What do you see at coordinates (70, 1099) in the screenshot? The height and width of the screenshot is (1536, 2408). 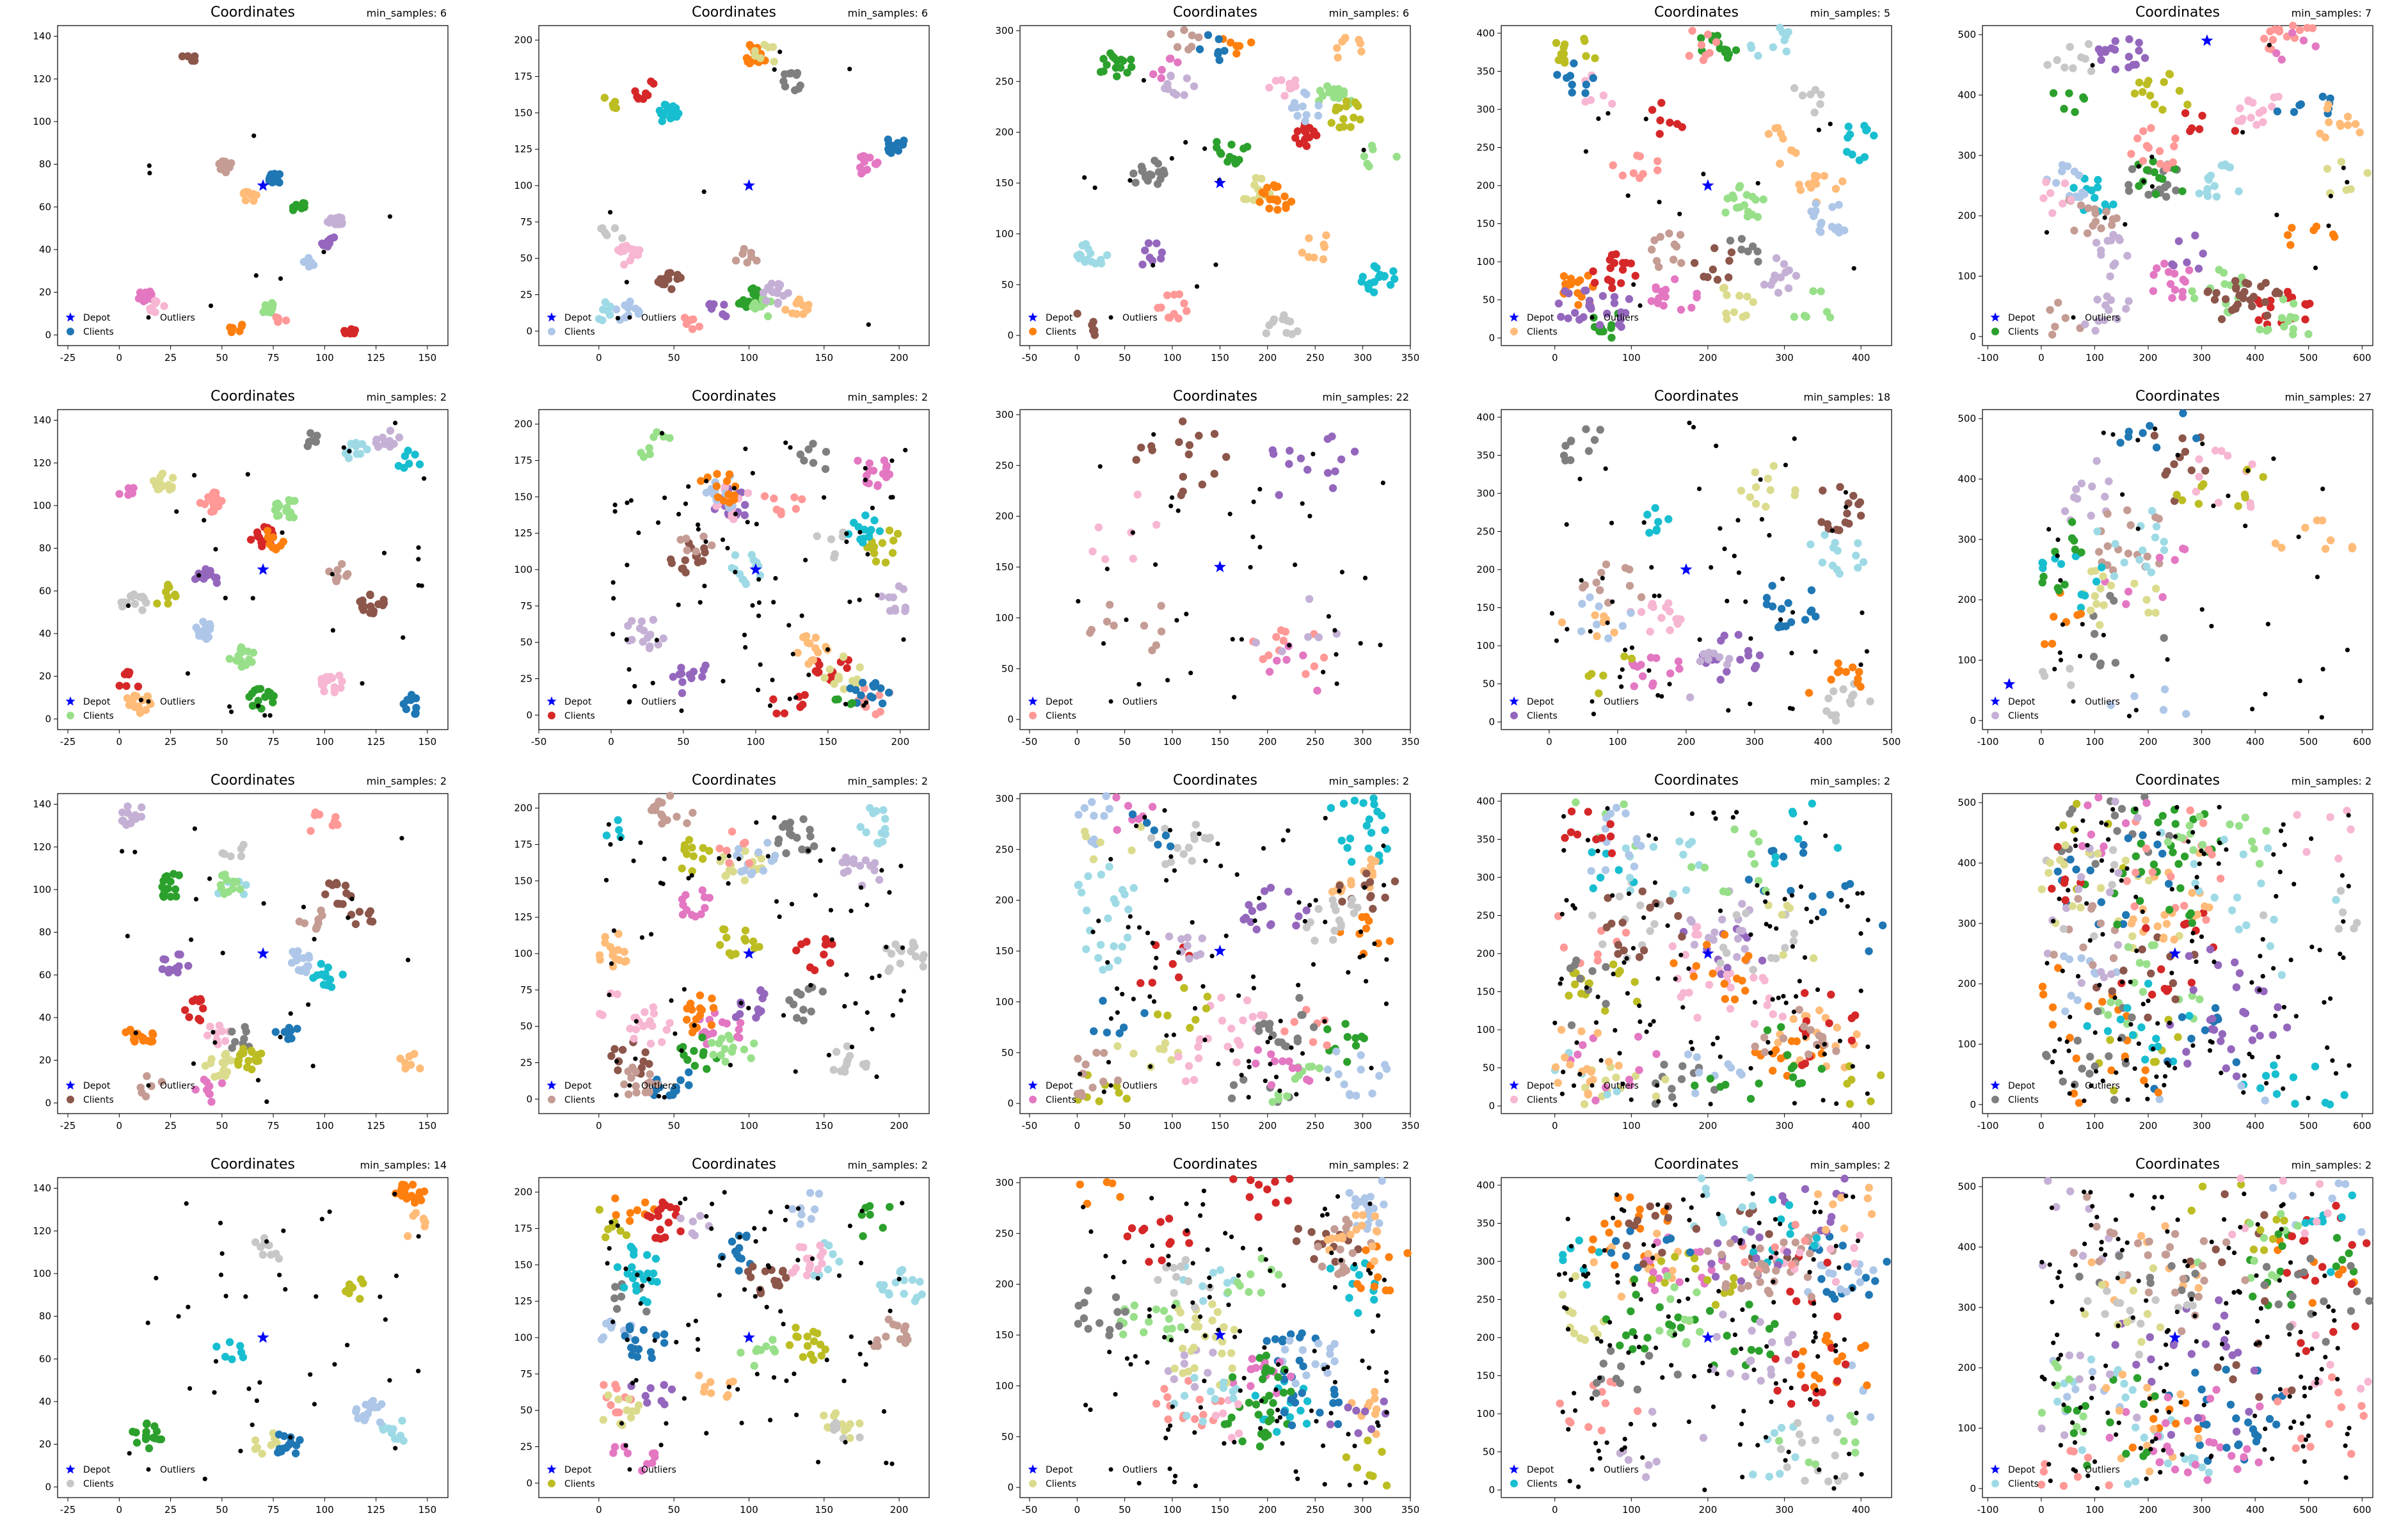 I see `legend-clients-marker` at bounding box center [70, 1099].